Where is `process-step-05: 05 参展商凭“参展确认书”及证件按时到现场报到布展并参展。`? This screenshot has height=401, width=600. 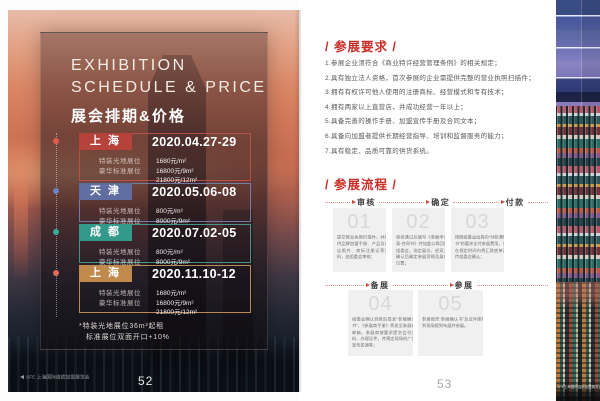
process-step-05: 05 参展商凭“参展确认书”及证件按时到现场报到布展并参展。 is located at coordinates (450, 323).